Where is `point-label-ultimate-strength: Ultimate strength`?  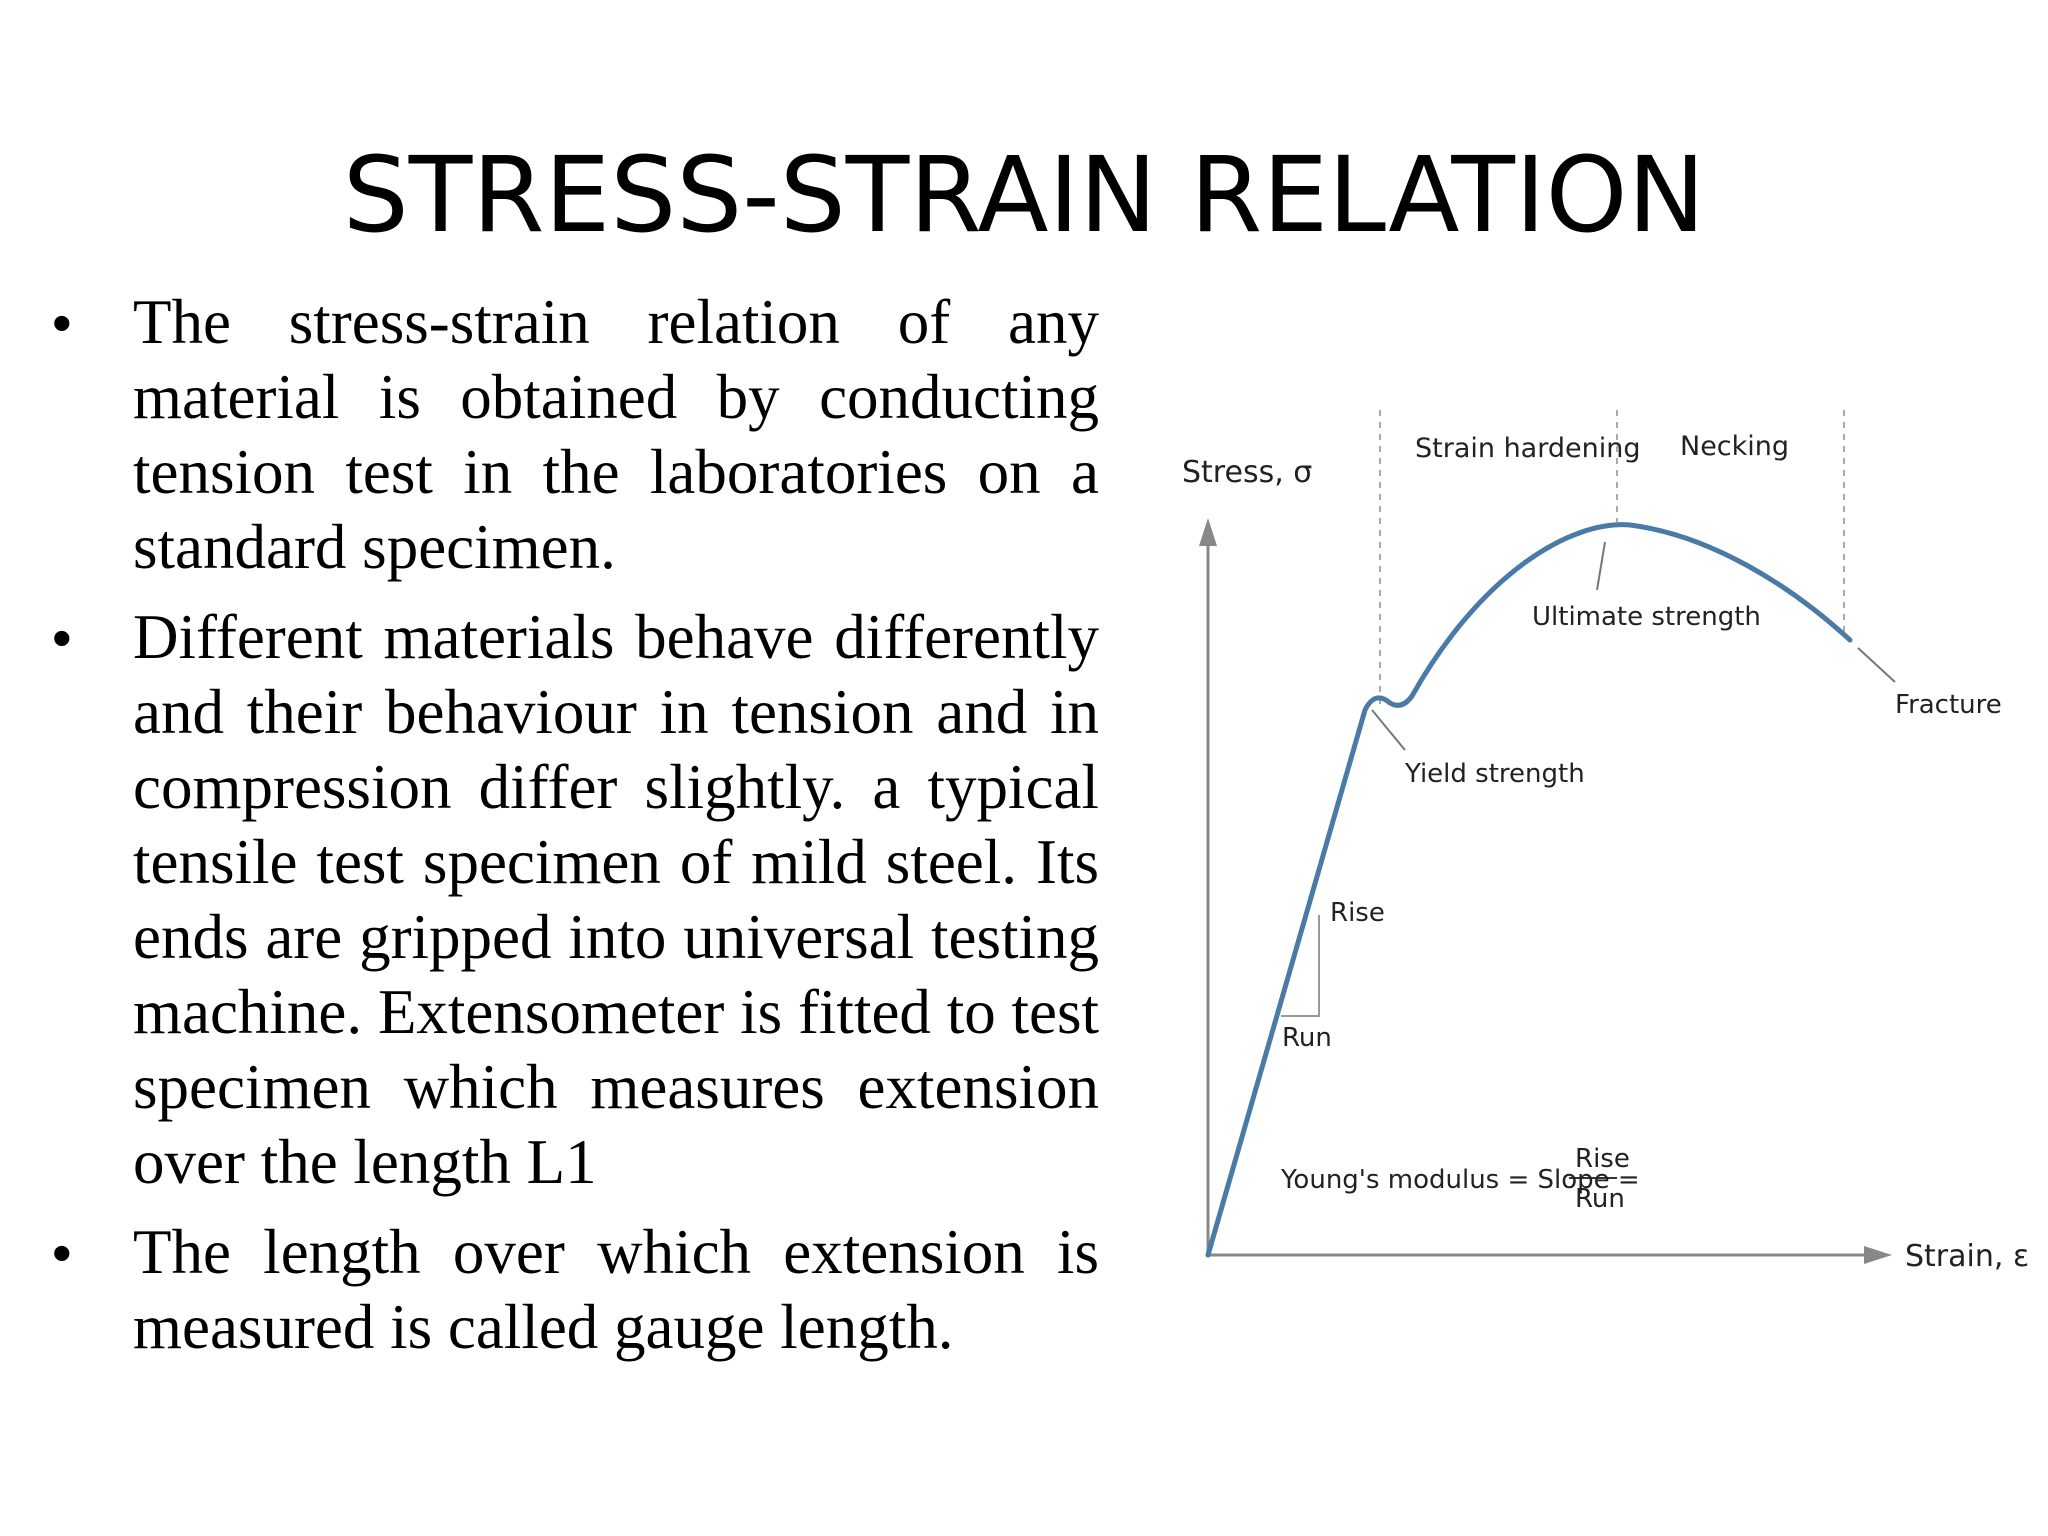 point-label-ultimate-strength: Ultimate strength is located at coordinates (1646, 617).